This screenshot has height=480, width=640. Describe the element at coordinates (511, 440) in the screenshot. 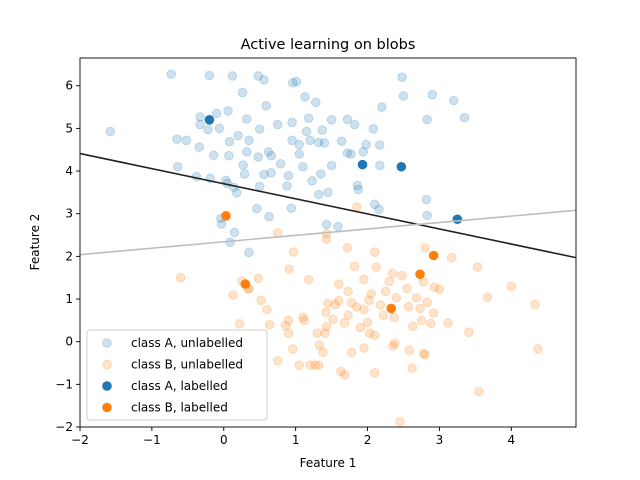

I see `x-tick-label: 4` at that location.